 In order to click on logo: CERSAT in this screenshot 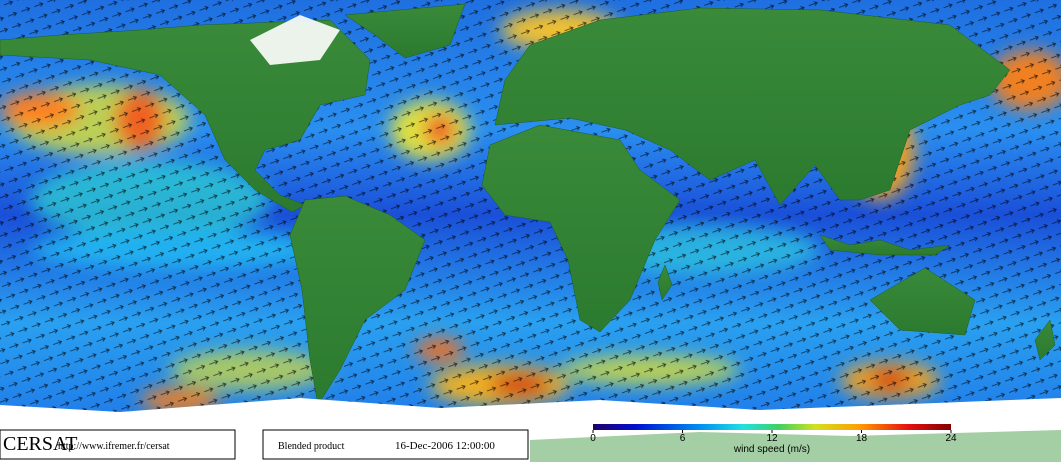, I will do `click(40, 444)`.